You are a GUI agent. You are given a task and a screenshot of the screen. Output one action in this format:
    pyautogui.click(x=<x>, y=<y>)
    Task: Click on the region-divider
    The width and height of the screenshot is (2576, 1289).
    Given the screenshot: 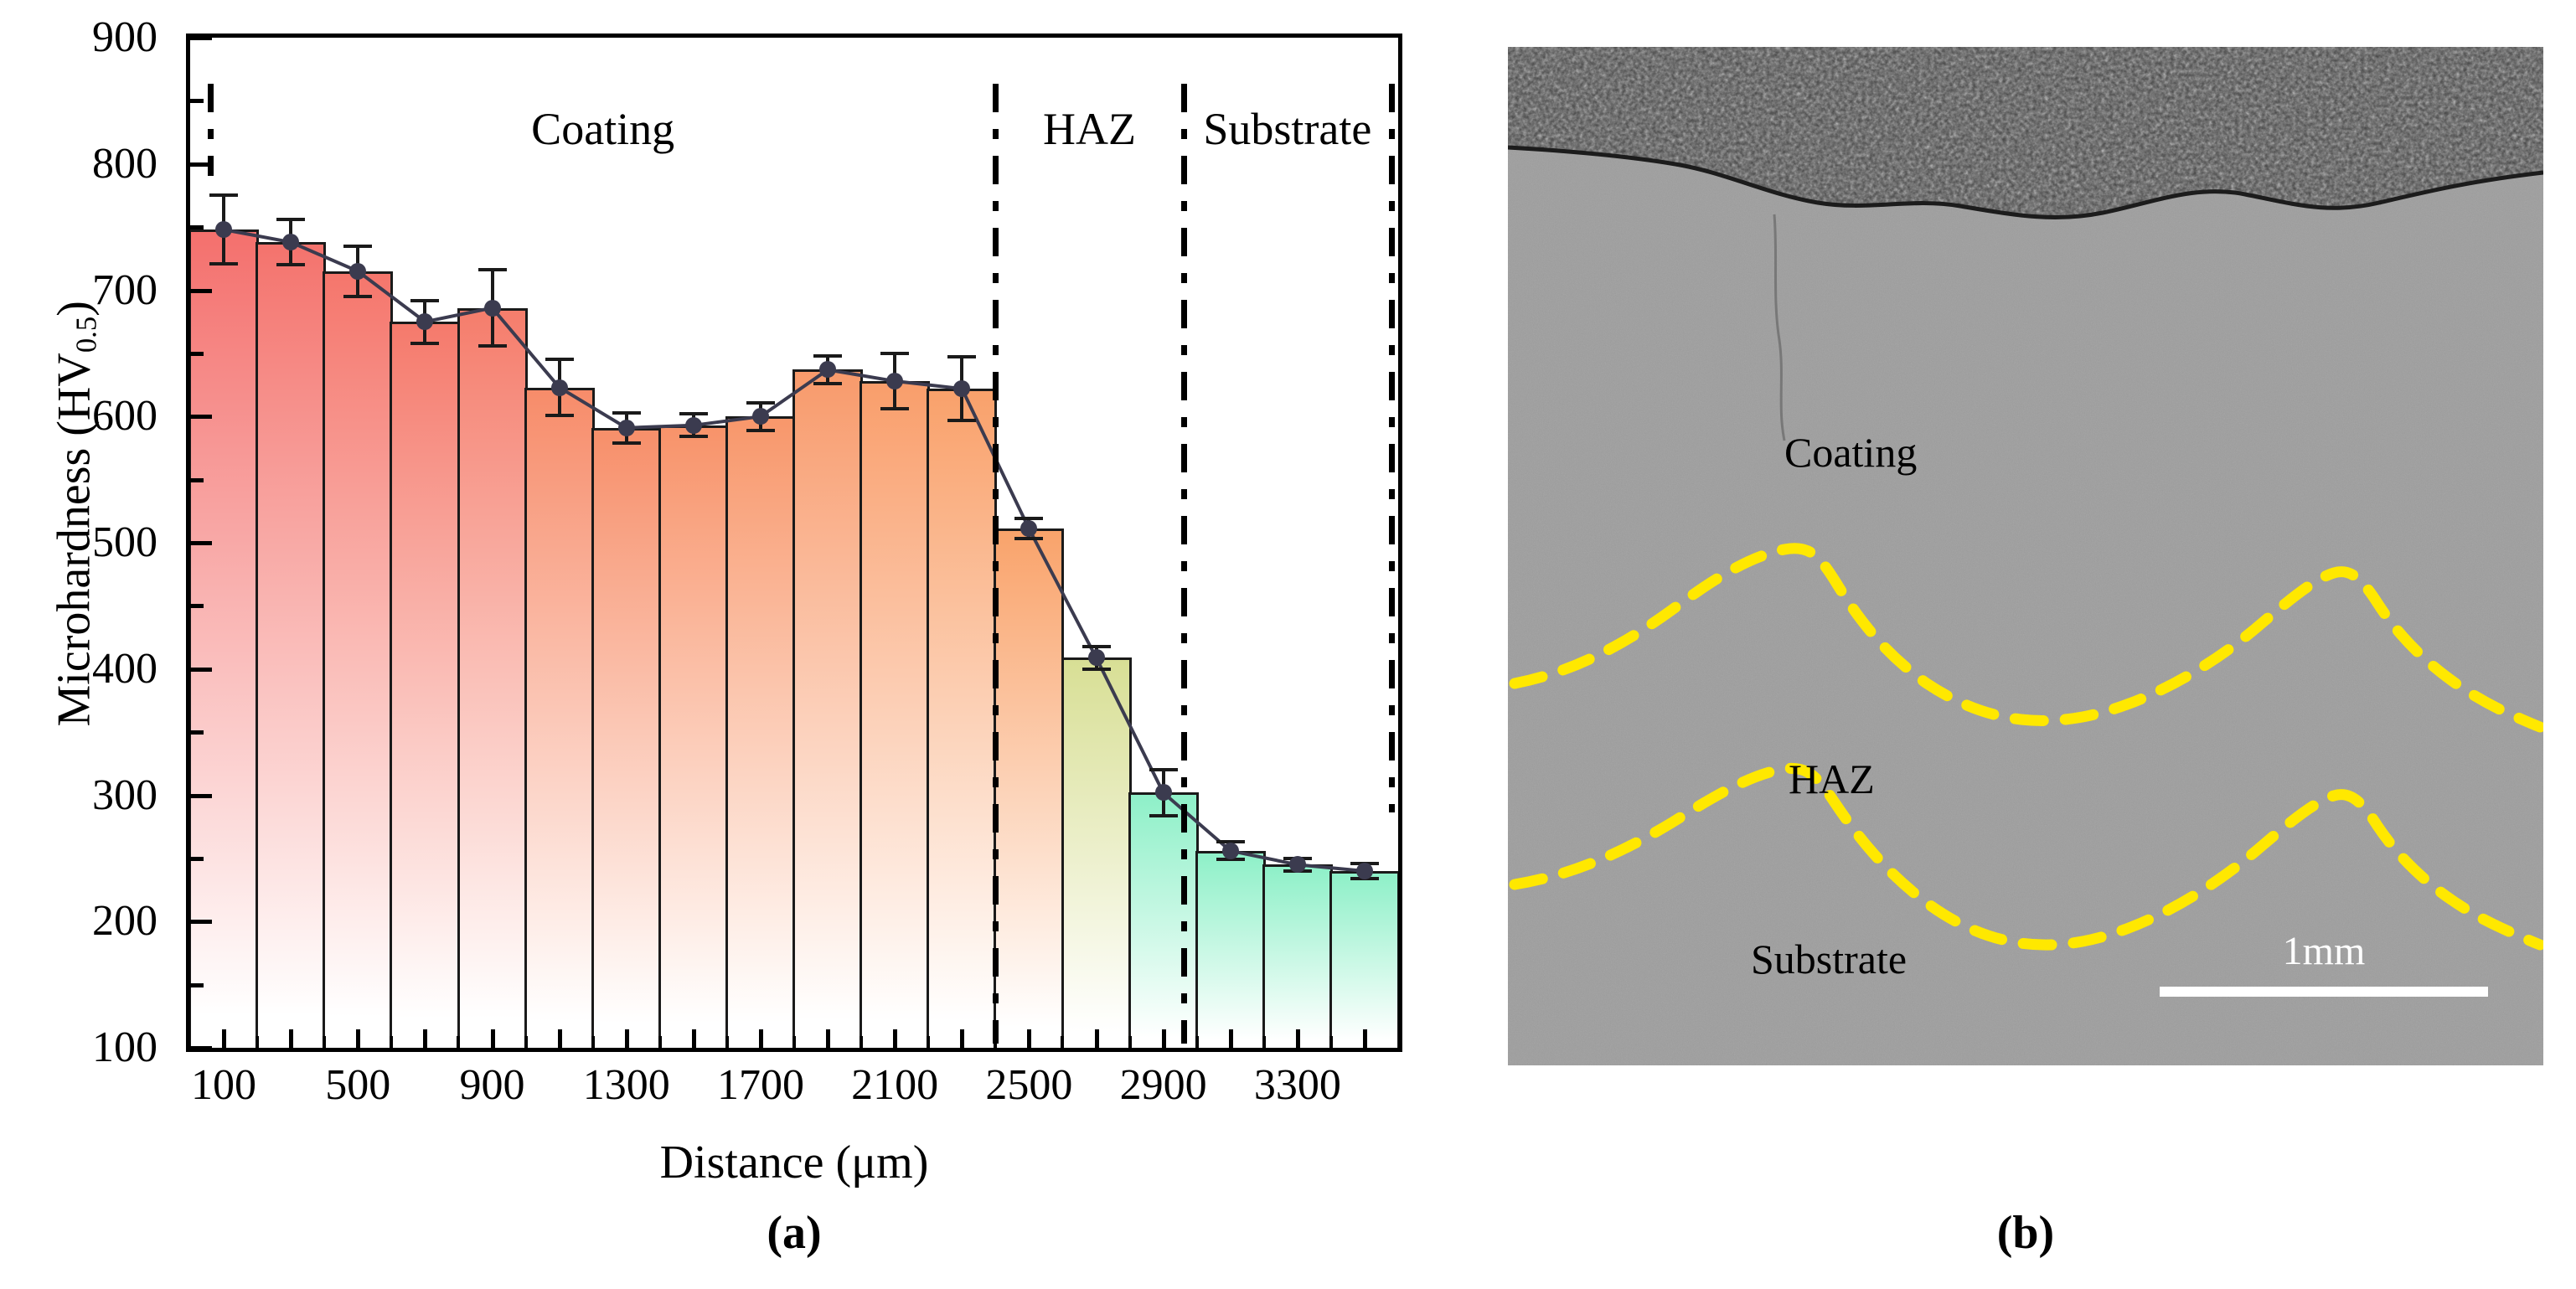 What is the action you would take?
    pyautogui.click(x=211, y=130)
    